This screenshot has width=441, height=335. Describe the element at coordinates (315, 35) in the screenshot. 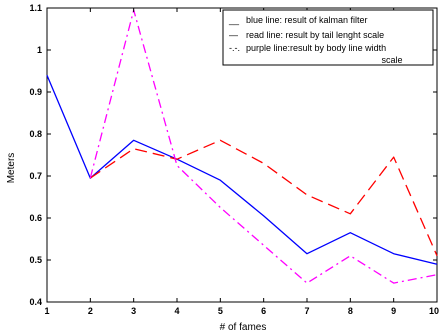

I see `legend-entry-2: read line: result by tail lenght scale` at that location.